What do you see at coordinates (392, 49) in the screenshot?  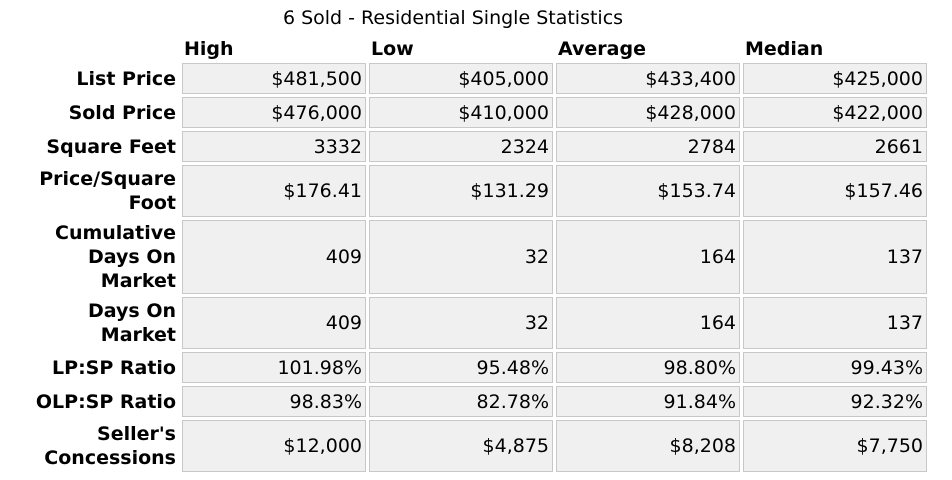 I see `column-header-low: Low` at bounding box center [392, 49].